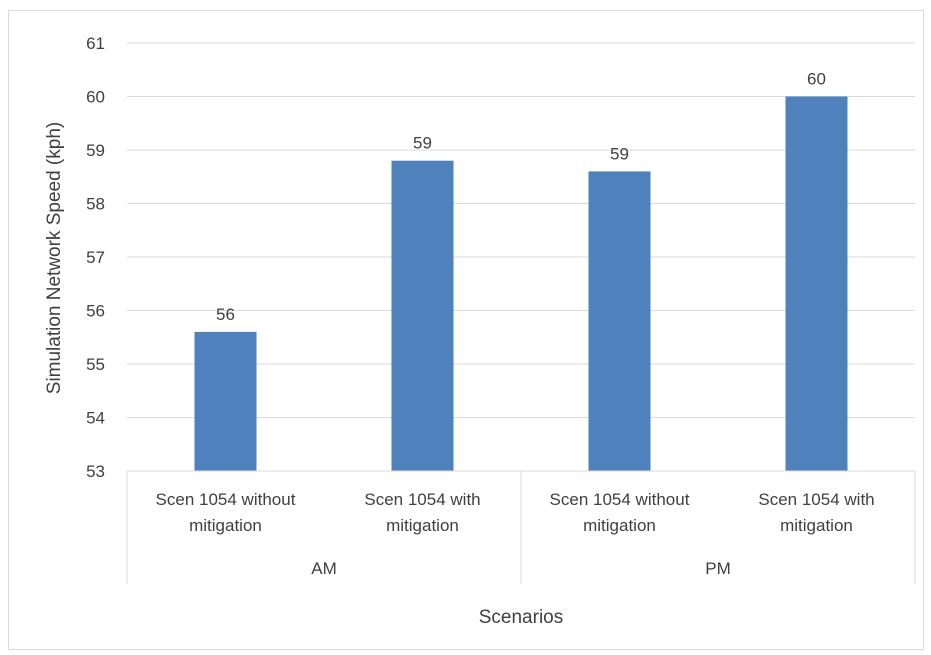 This screenshot has height=655, width=931. Describe the element at coordinates (521, 617) in the screenshot. I see `x-axis-title: Scenarios` at that location.